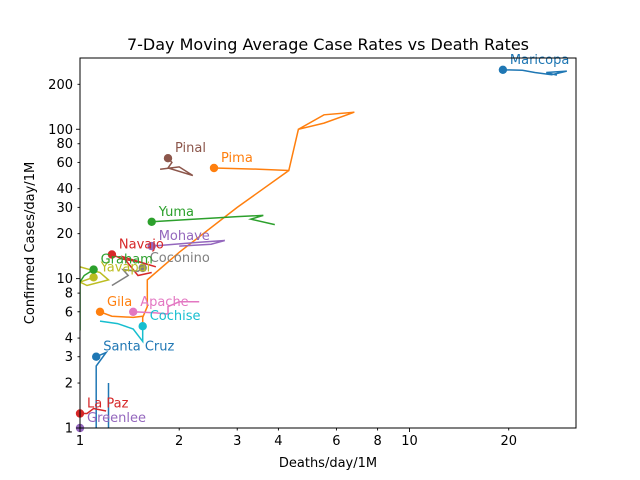 The width and height of the screenshot is (640, 480). I want to click on yuma-endpoint, so click(151, 221).